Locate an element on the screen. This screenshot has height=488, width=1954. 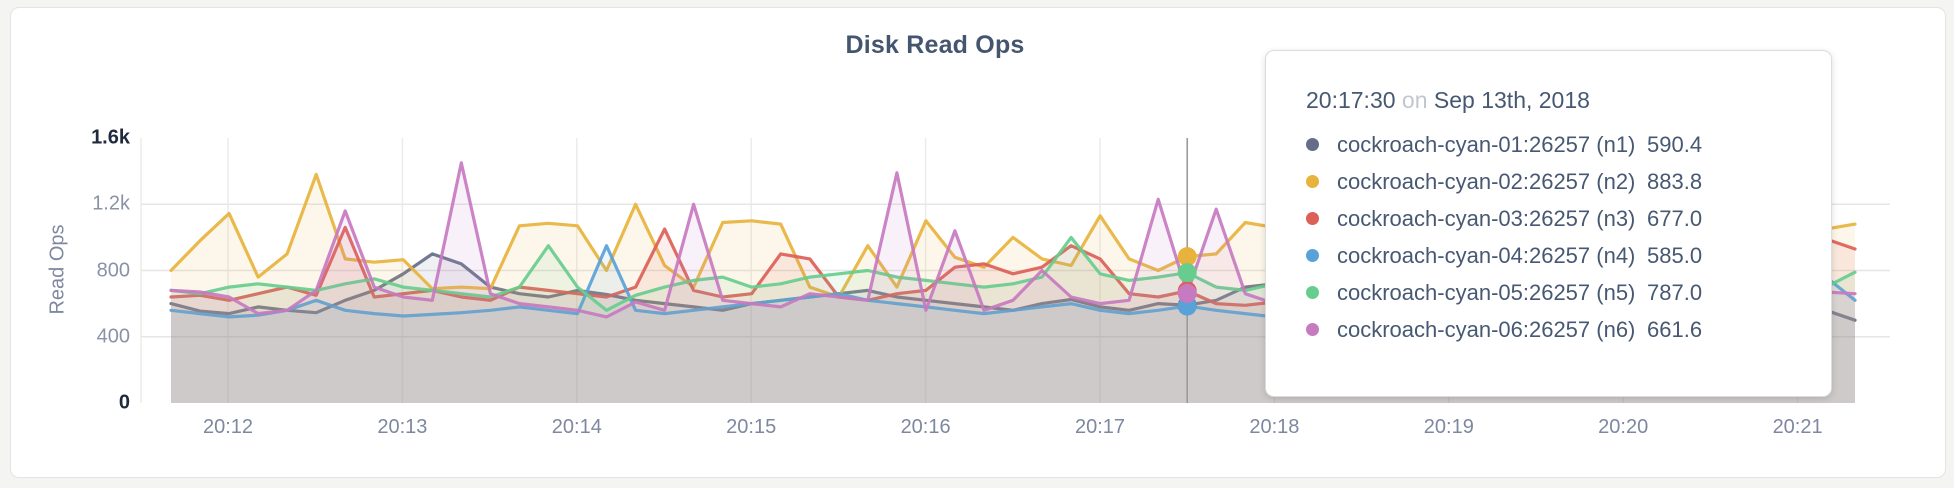
series-name: cockroach-cyan-02:26257 (n2) is located at coordinates (1486, 181).